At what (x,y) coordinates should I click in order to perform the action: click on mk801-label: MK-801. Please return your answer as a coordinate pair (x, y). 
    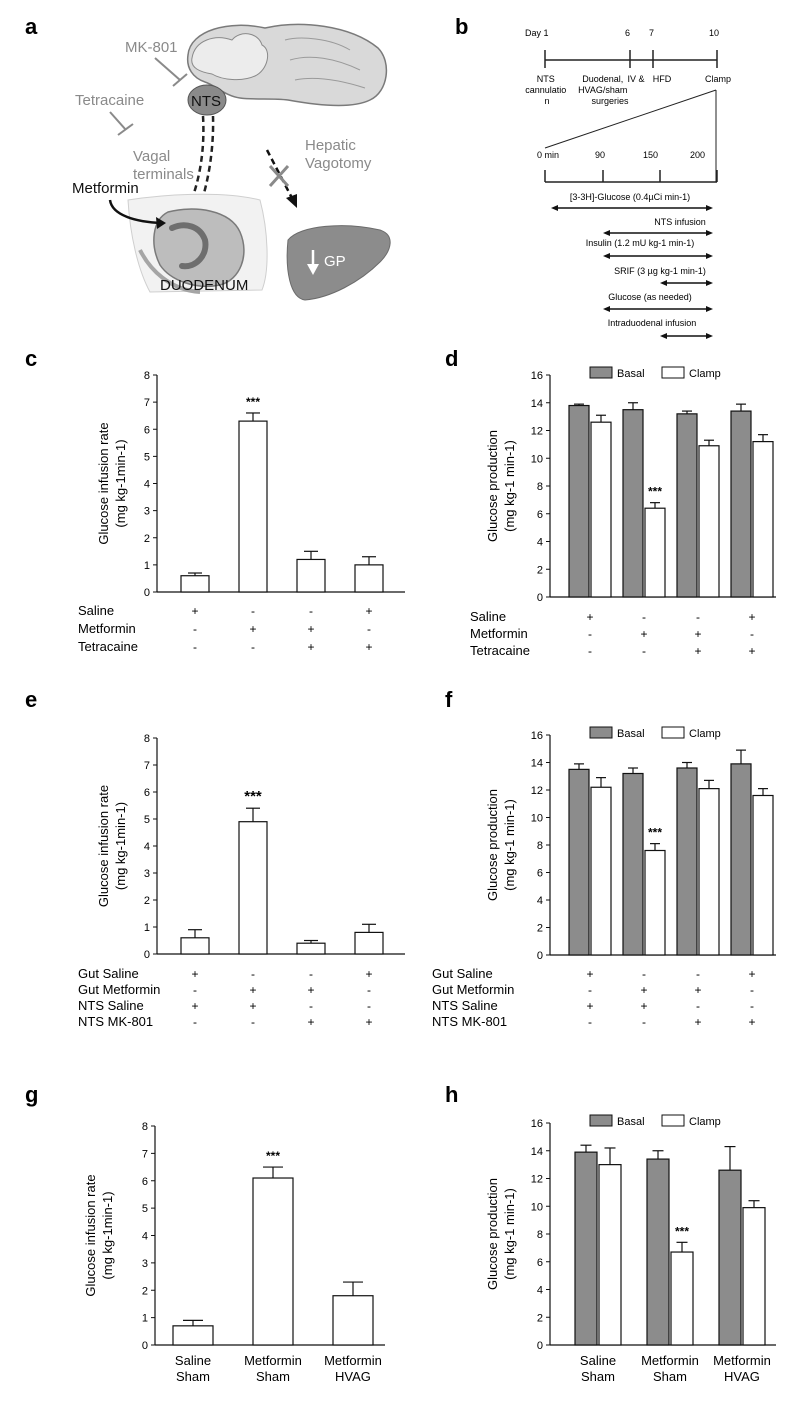
    Looking at the image, I should click on (151, 47).